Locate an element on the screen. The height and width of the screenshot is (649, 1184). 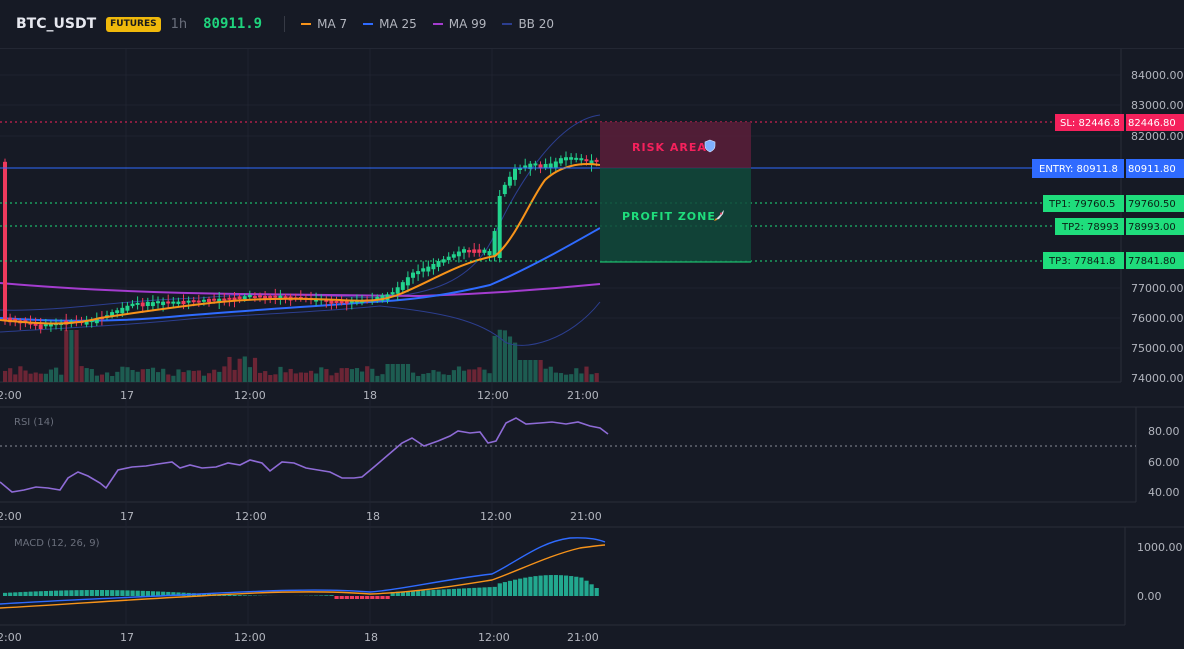
profit-zone is located at coordinates (675, 215).